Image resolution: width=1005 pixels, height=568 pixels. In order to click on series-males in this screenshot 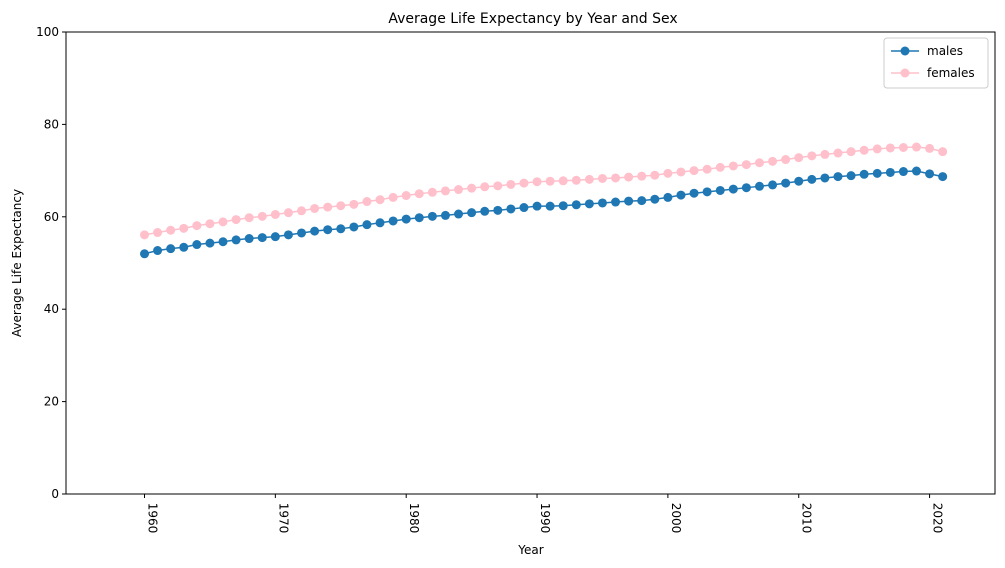, I will do `click(544, 212)`.